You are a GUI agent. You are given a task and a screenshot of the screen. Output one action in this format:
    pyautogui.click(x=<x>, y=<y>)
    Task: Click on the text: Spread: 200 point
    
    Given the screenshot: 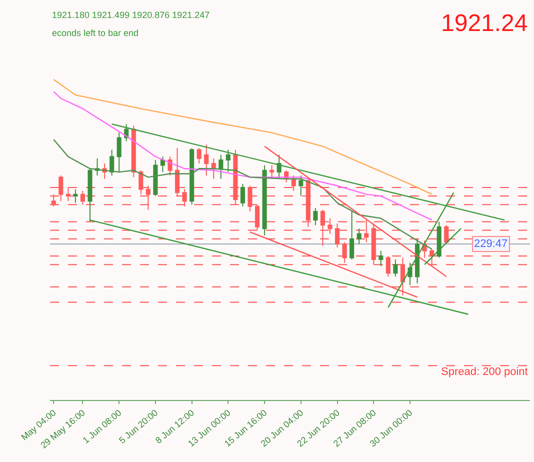 What is the action you would take?
    pyautogui.click(x=484, y=372)
    